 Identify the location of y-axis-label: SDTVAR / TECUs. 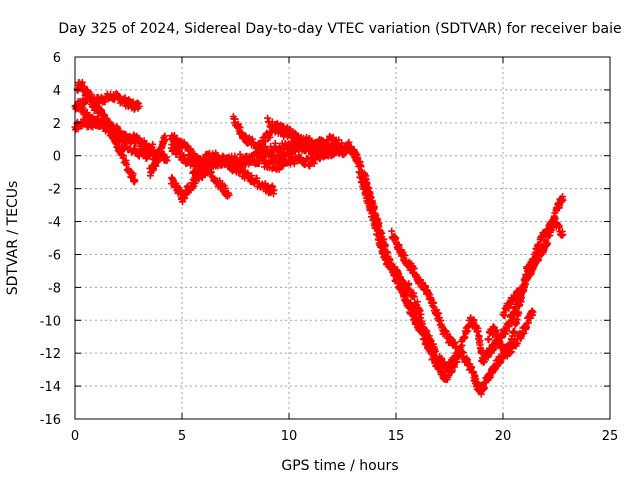
(13, 238).